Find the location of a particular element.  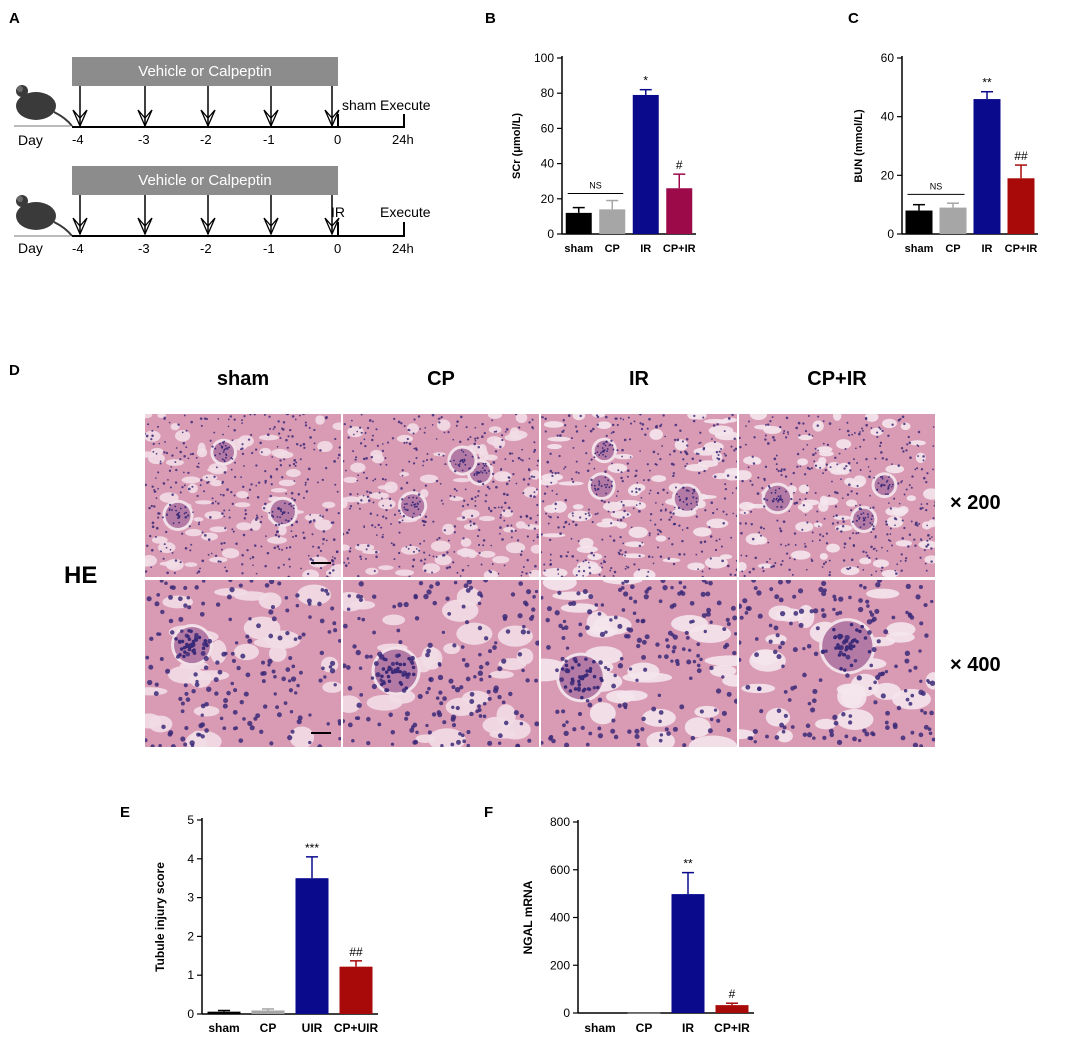

micrograph-cp-x400 is located at coordinates (441, 663).